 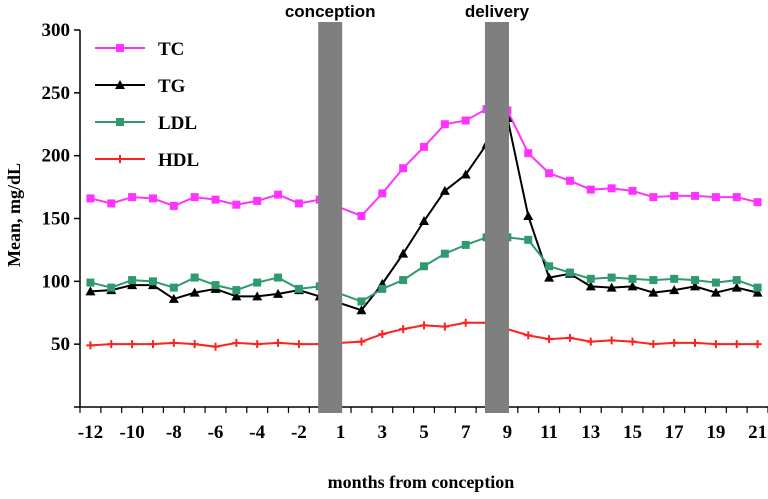 What do you see at coordinates (257, 432) in the screenshot?
I see `x-tick-label: -4` at bounding box center [257, 432].